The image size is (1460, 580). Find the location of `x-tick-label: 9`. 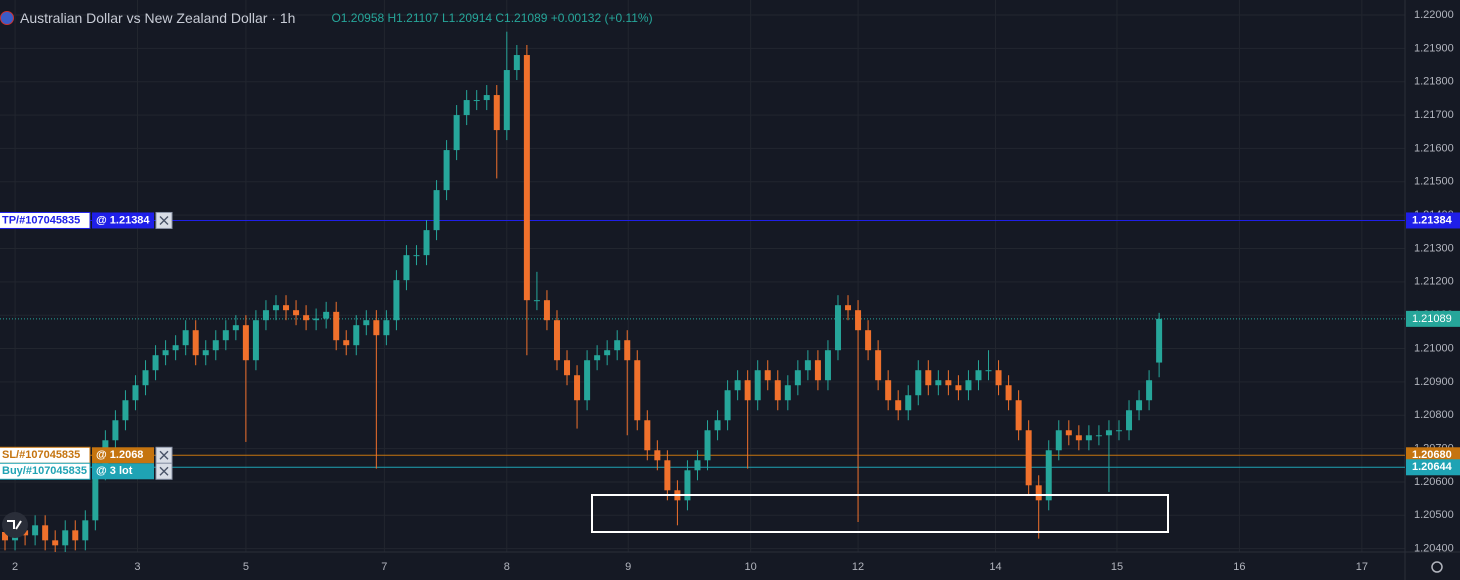

x-tick-label: 9 is located at coordinates (628, 567).